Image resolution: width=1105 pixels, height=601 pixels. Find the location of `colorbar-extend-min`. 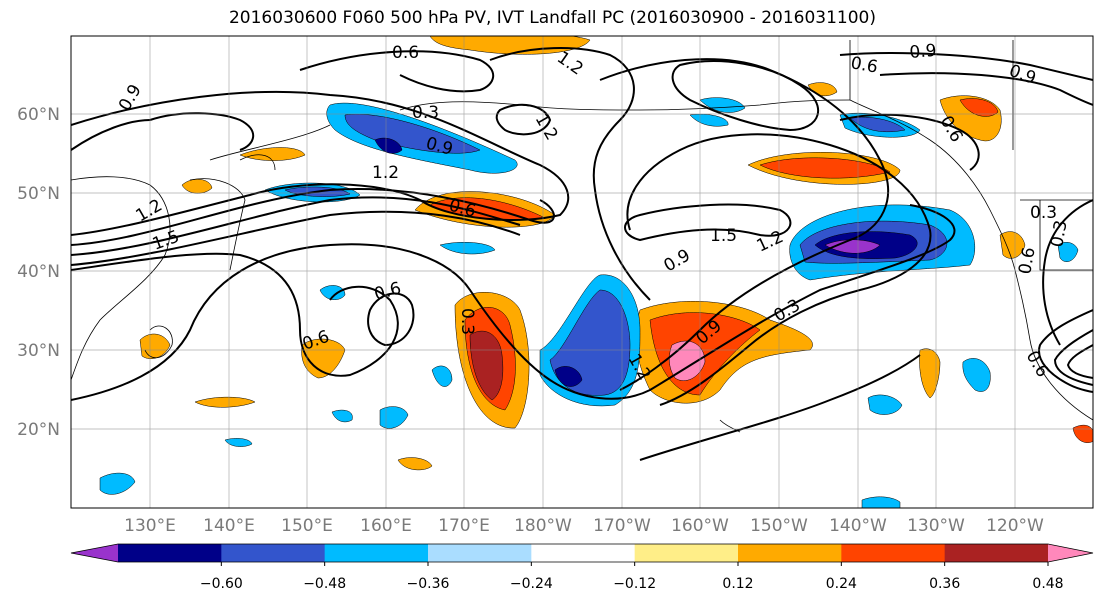

colorbar-extend-min is located at coordinates (94, 553).